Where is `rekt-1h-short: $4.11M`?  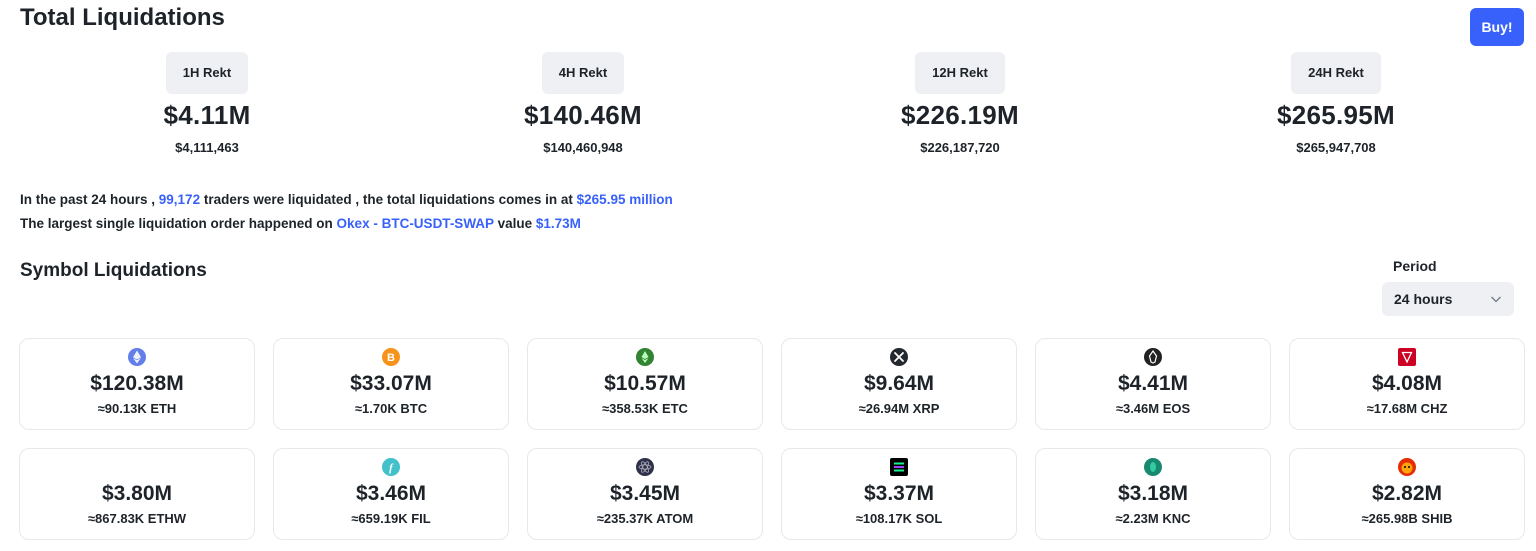 rekt-1h-short: $4.11M is located at coordinates (207, 115).